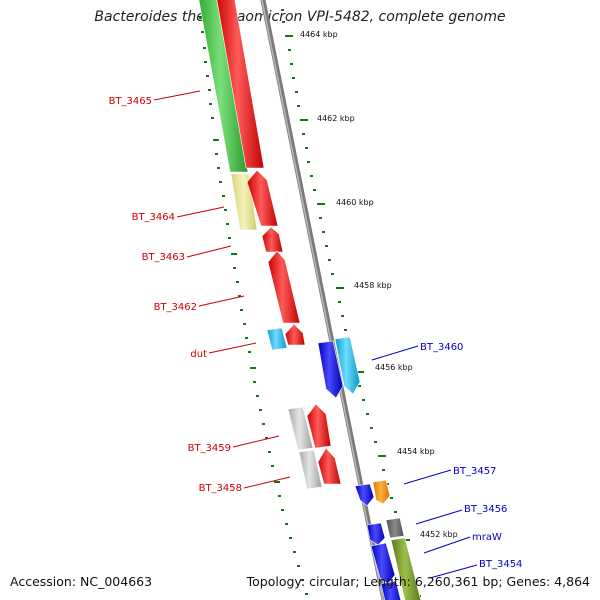 Image resolution: width=600 pixels, height=600 pixels. What do you see at coordinates (369, 468) in the screenshot?
I see `forward-strand-genes` at bounding box center [369, 468].